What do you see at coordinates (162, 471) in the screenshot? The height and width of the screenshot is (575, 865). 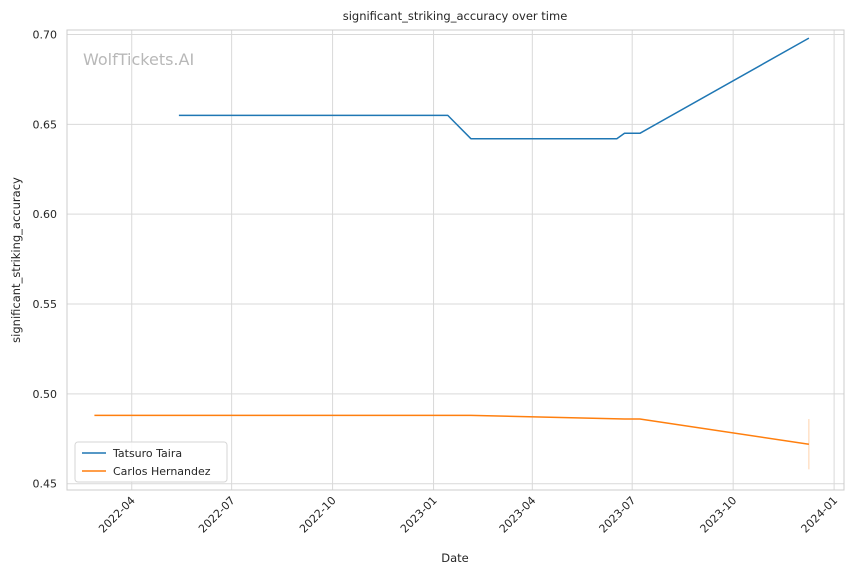 I see `legend-label-carlos-hernandez: Carlos Hernandez` at bounding box center [162, 471].